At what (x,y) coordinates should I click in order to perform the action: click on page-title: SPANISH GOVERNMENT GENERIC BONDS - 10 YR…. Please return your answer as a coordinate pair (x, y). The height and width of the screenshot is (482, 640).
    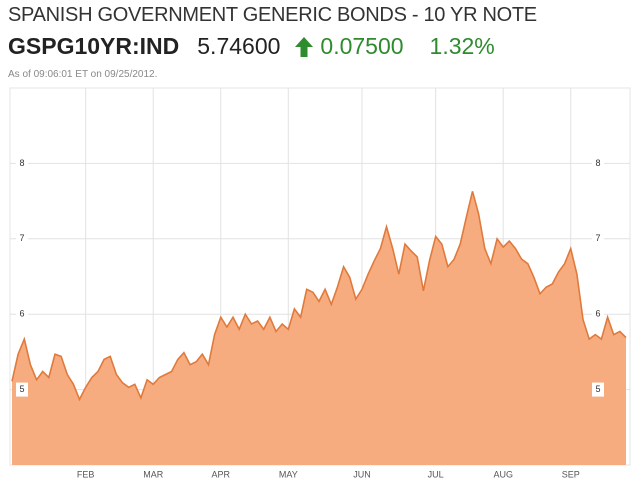
    Looking at the image, I should click on (272, 15).